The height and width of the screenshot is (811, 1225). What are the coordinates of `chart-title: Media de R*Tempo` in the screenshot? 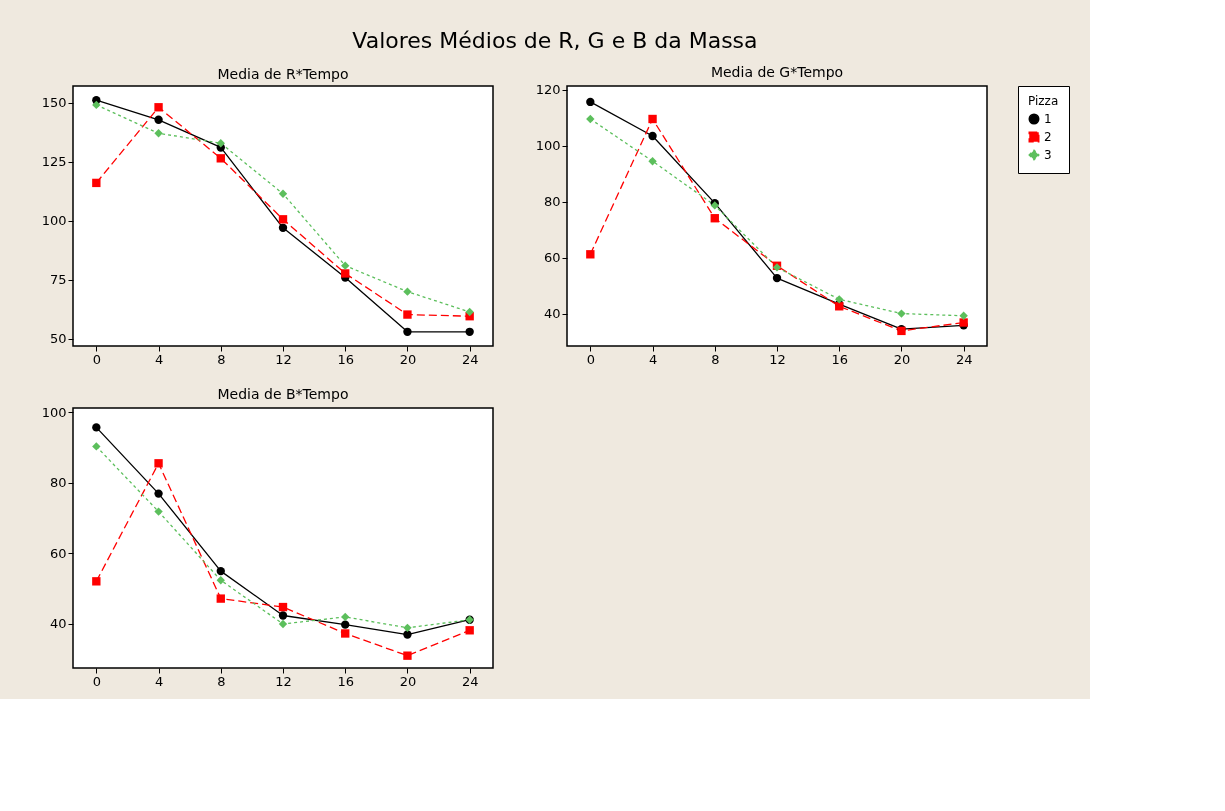 It's located at (283, 74).